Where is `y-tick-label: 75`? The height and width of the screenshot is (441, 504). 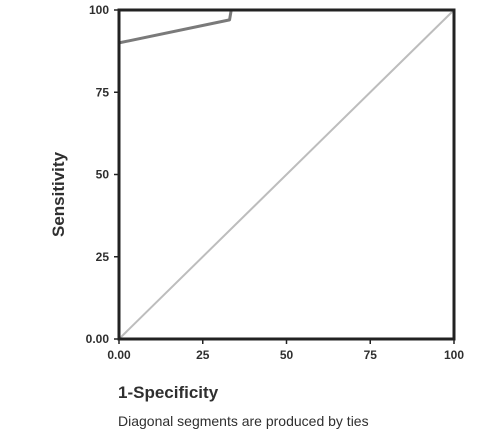
y-tick-label: 75 is located at coordinates (103, 92).